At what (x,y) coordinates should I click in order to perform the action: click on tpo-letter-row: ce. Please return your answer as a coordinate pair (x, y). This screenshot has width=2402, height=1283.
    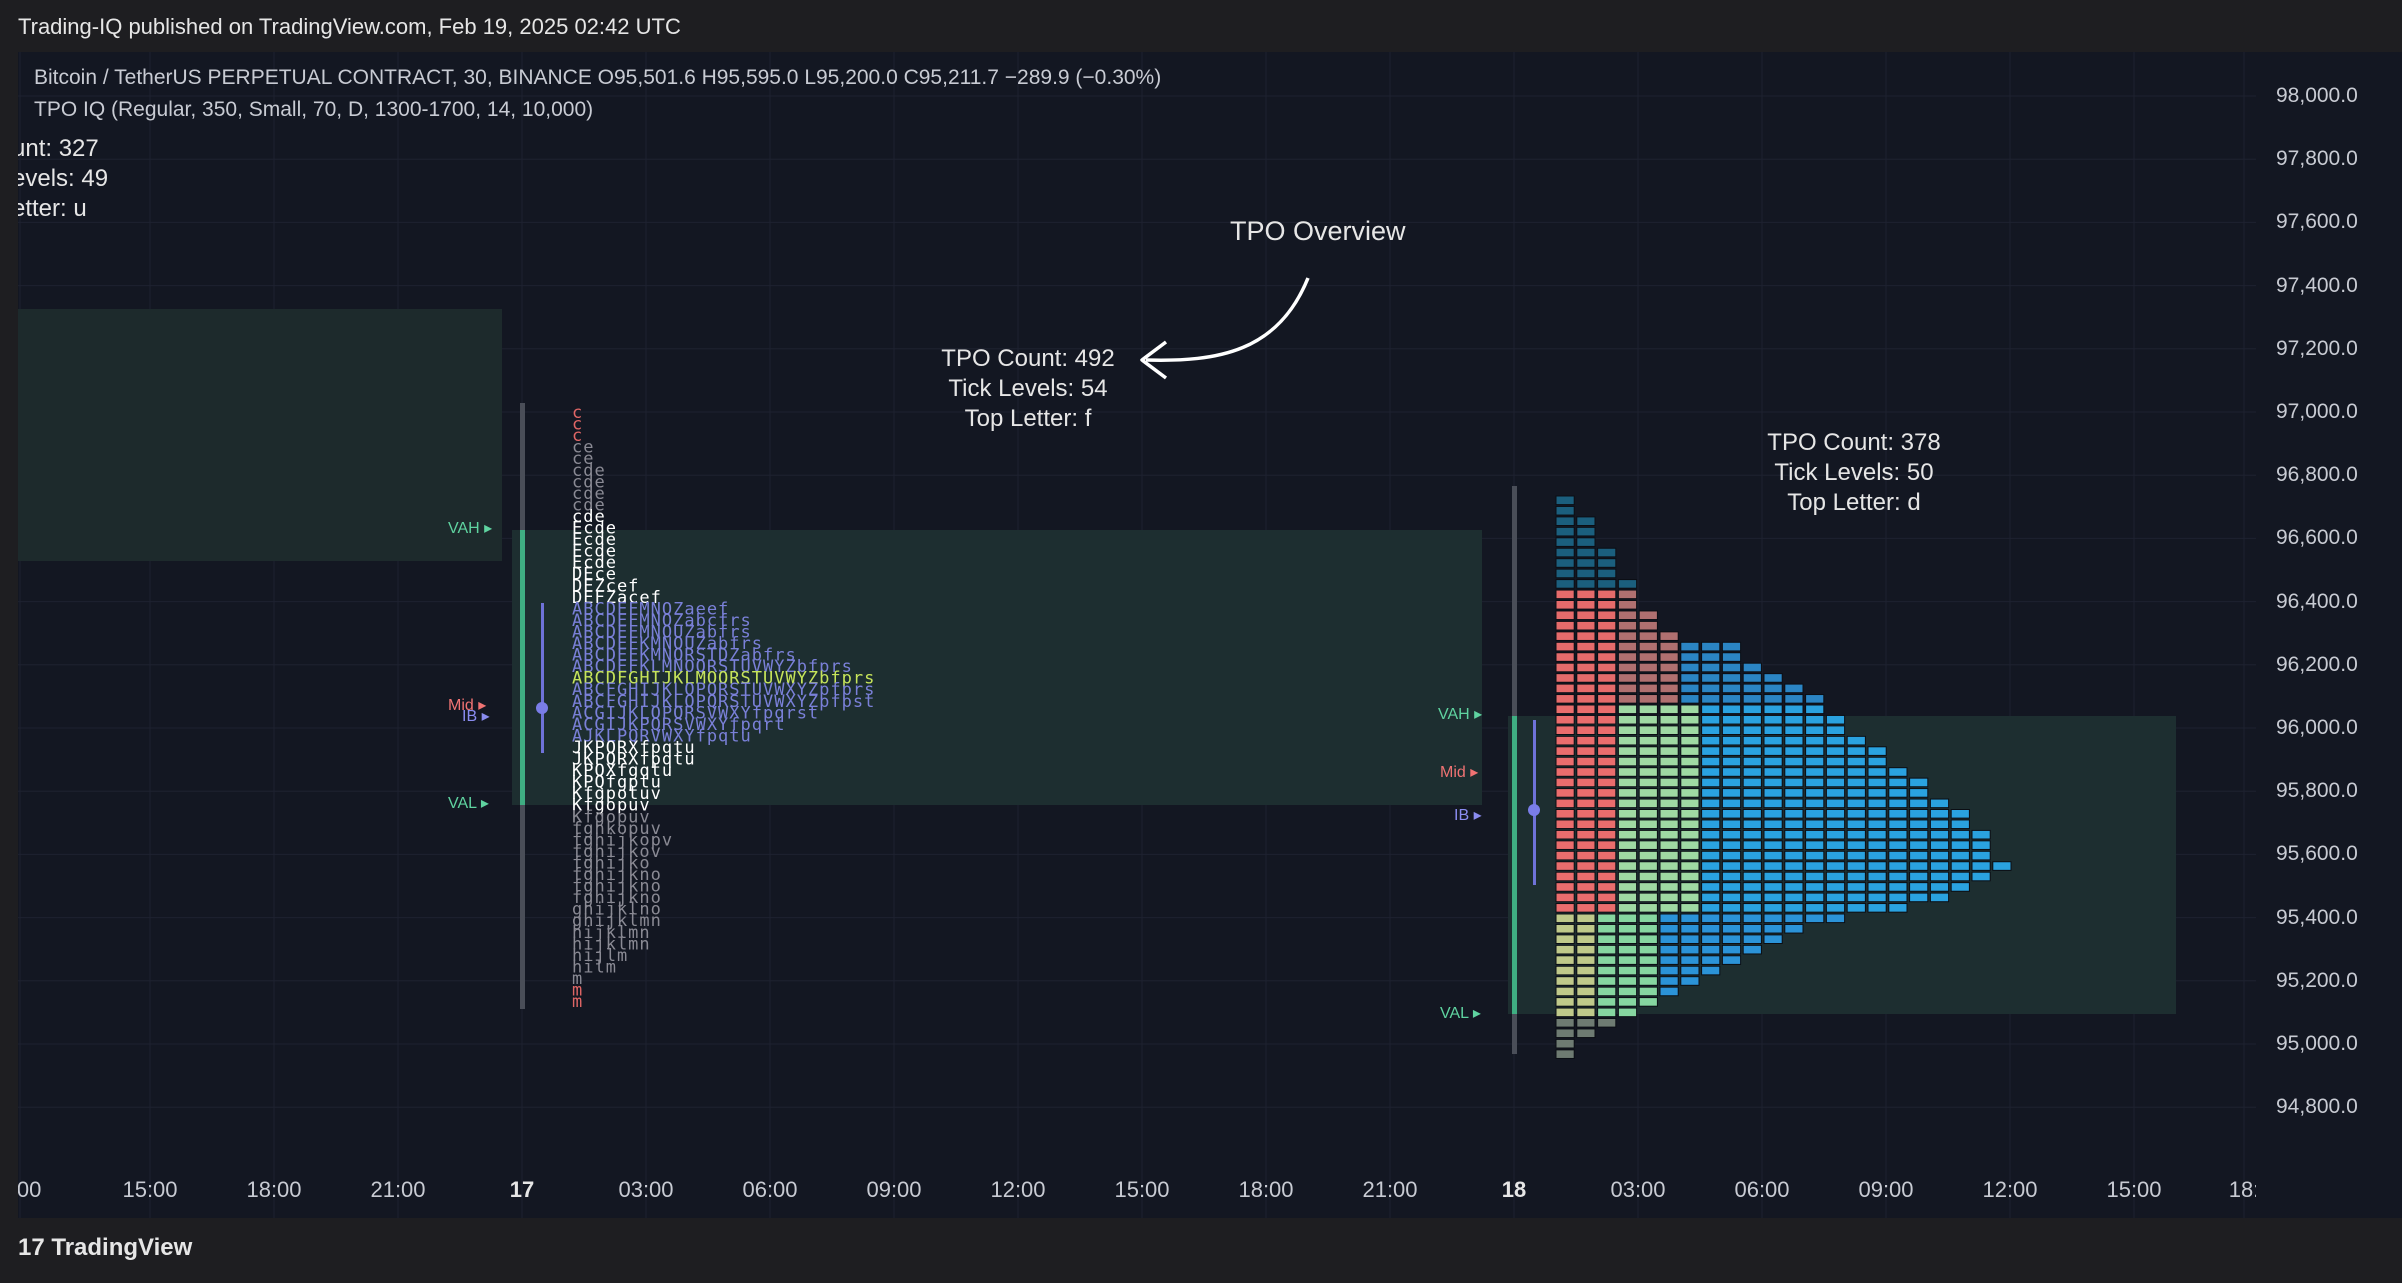
    Looking at the image, I should click on (583, 459).